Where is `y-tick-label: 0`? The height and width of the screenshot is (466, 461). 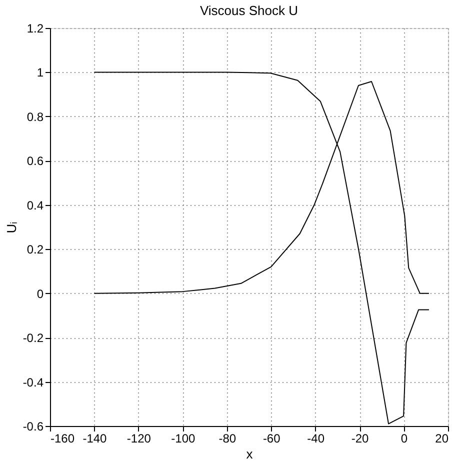 y-tick-label: 0 is located at coordinates (40, 293).